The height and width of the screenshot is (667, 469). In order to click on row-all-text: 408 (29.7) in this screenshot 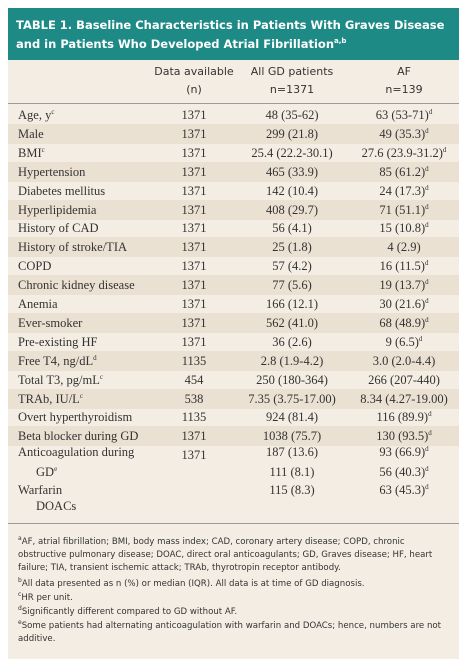, I will do `click(292, 209)`.